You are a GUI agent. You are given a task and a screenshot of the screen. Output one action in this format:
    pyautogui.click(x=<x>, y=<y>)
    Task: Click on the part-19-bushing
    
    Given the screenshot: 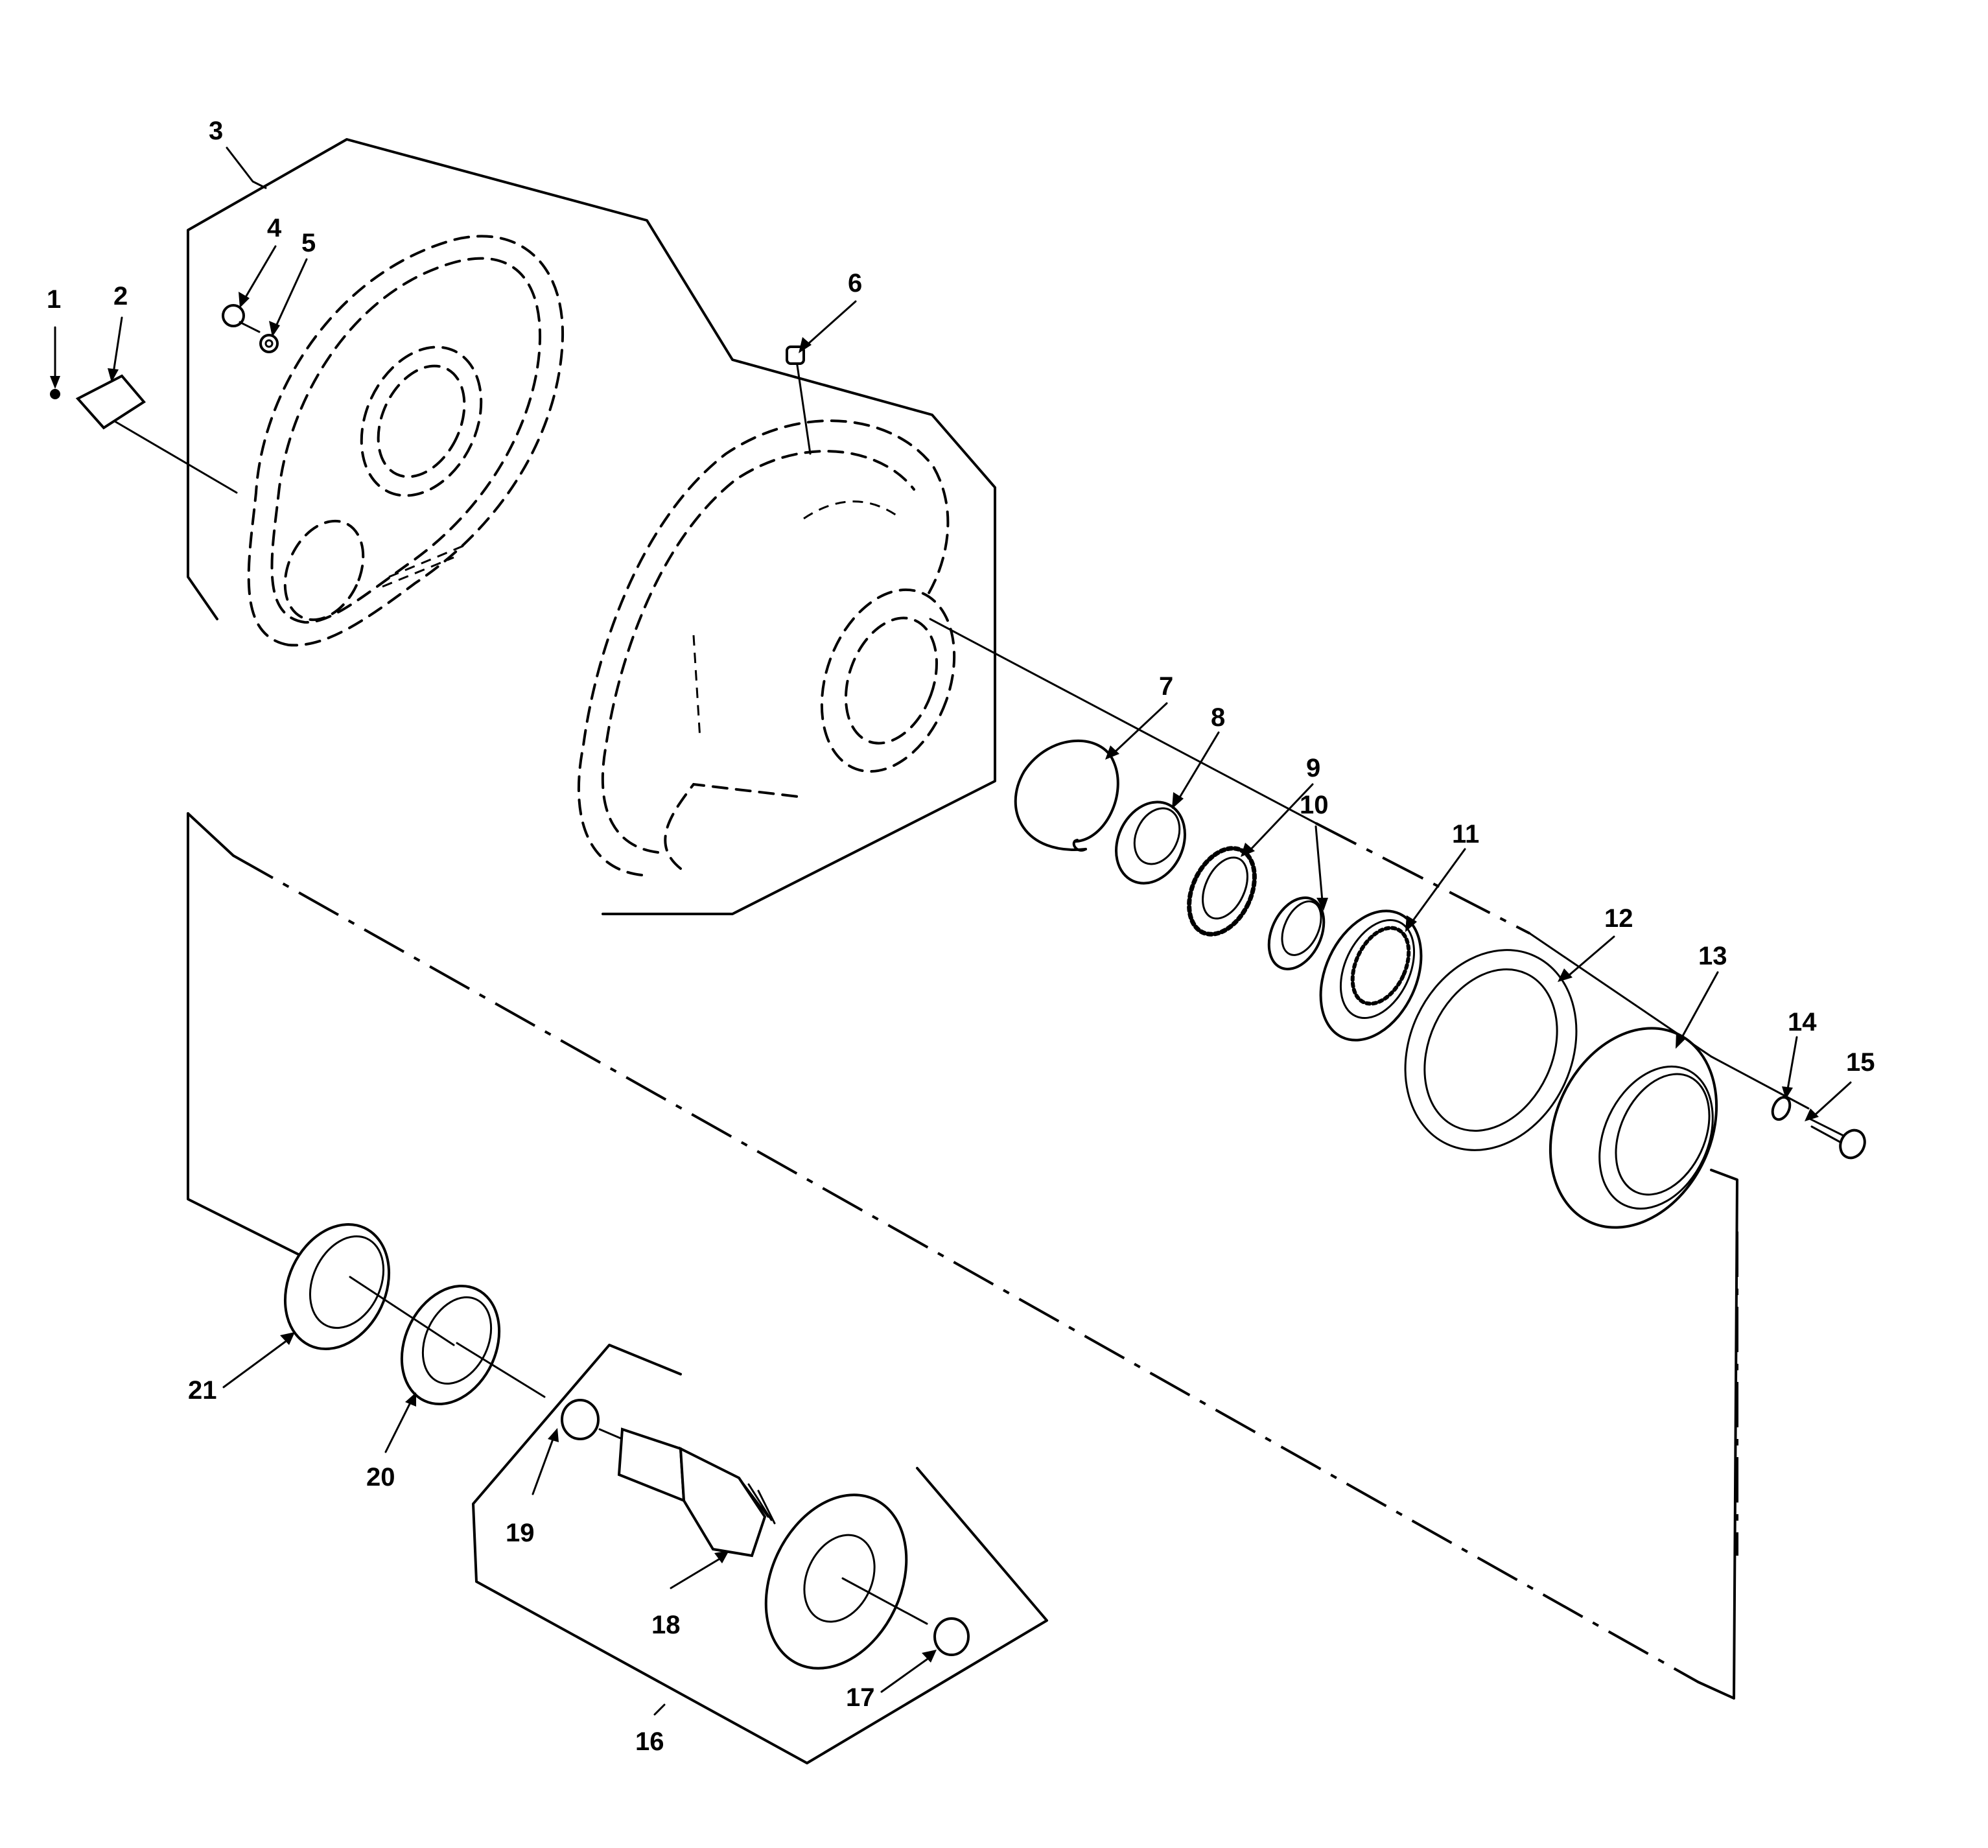 What is the action you would take?
    pyautogui.click(x=581, y=1420)
    